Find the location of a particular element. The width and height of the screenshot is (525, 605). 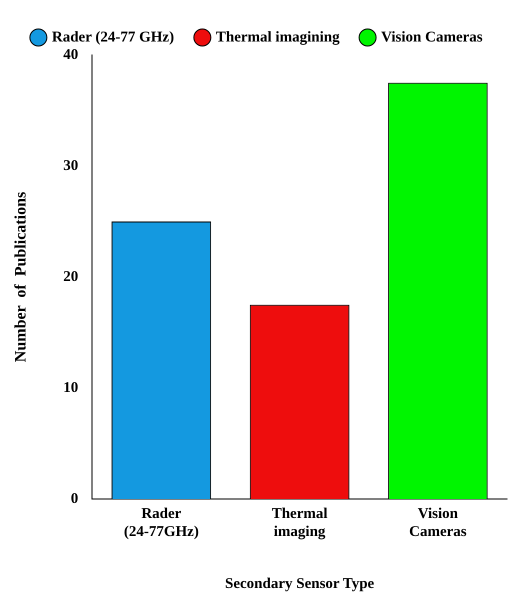

x-tick-label: Vision Cameras is located at coordinates (438, 523).